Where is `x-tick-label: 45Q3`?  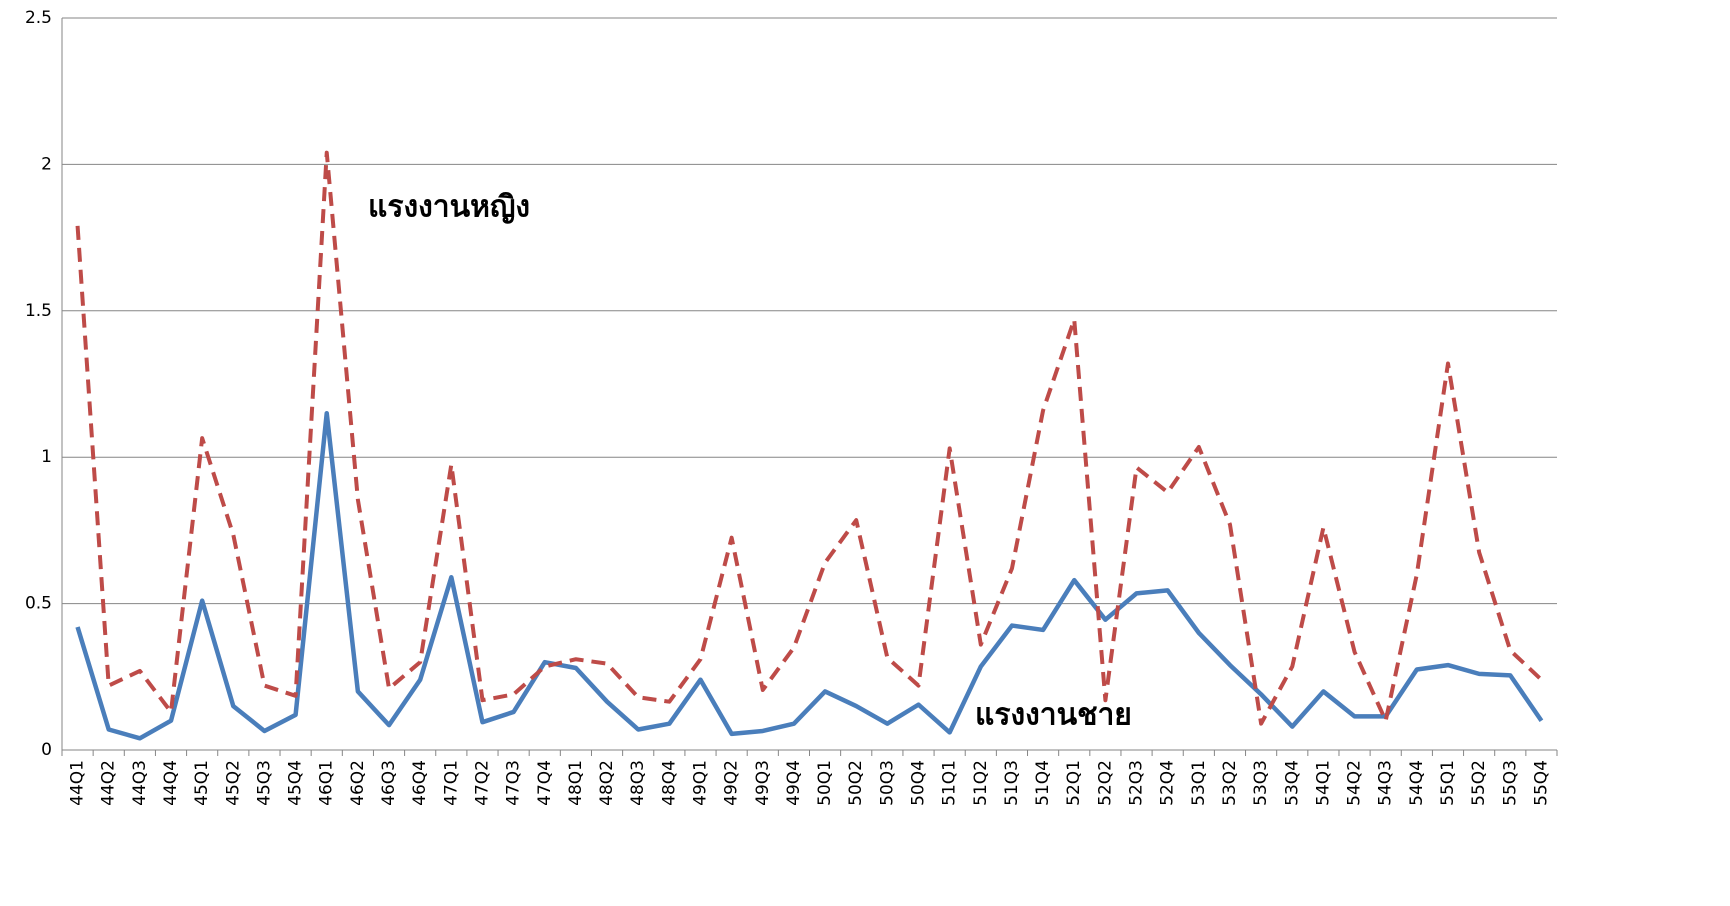
x-tick-label: 45Q3 is located at coordinates (264, 783).